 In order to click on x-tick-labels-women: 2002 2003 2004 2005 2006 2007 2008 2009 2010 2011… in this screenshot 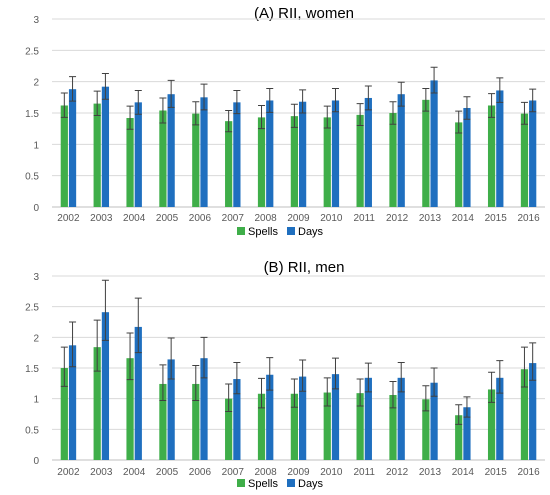, I will do `click(298, 218)`.